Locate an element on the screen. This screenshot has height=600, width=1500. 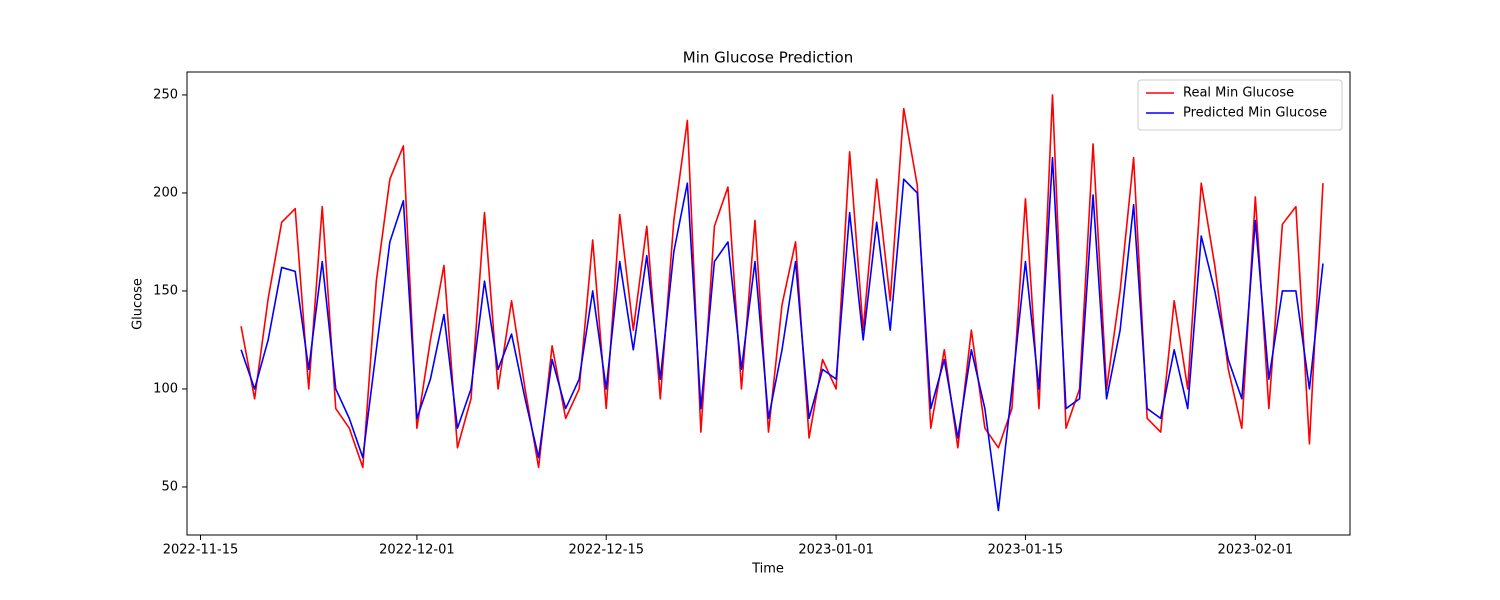
x-tick-label: 2022-12-01 is located at coordinates (417, 550).